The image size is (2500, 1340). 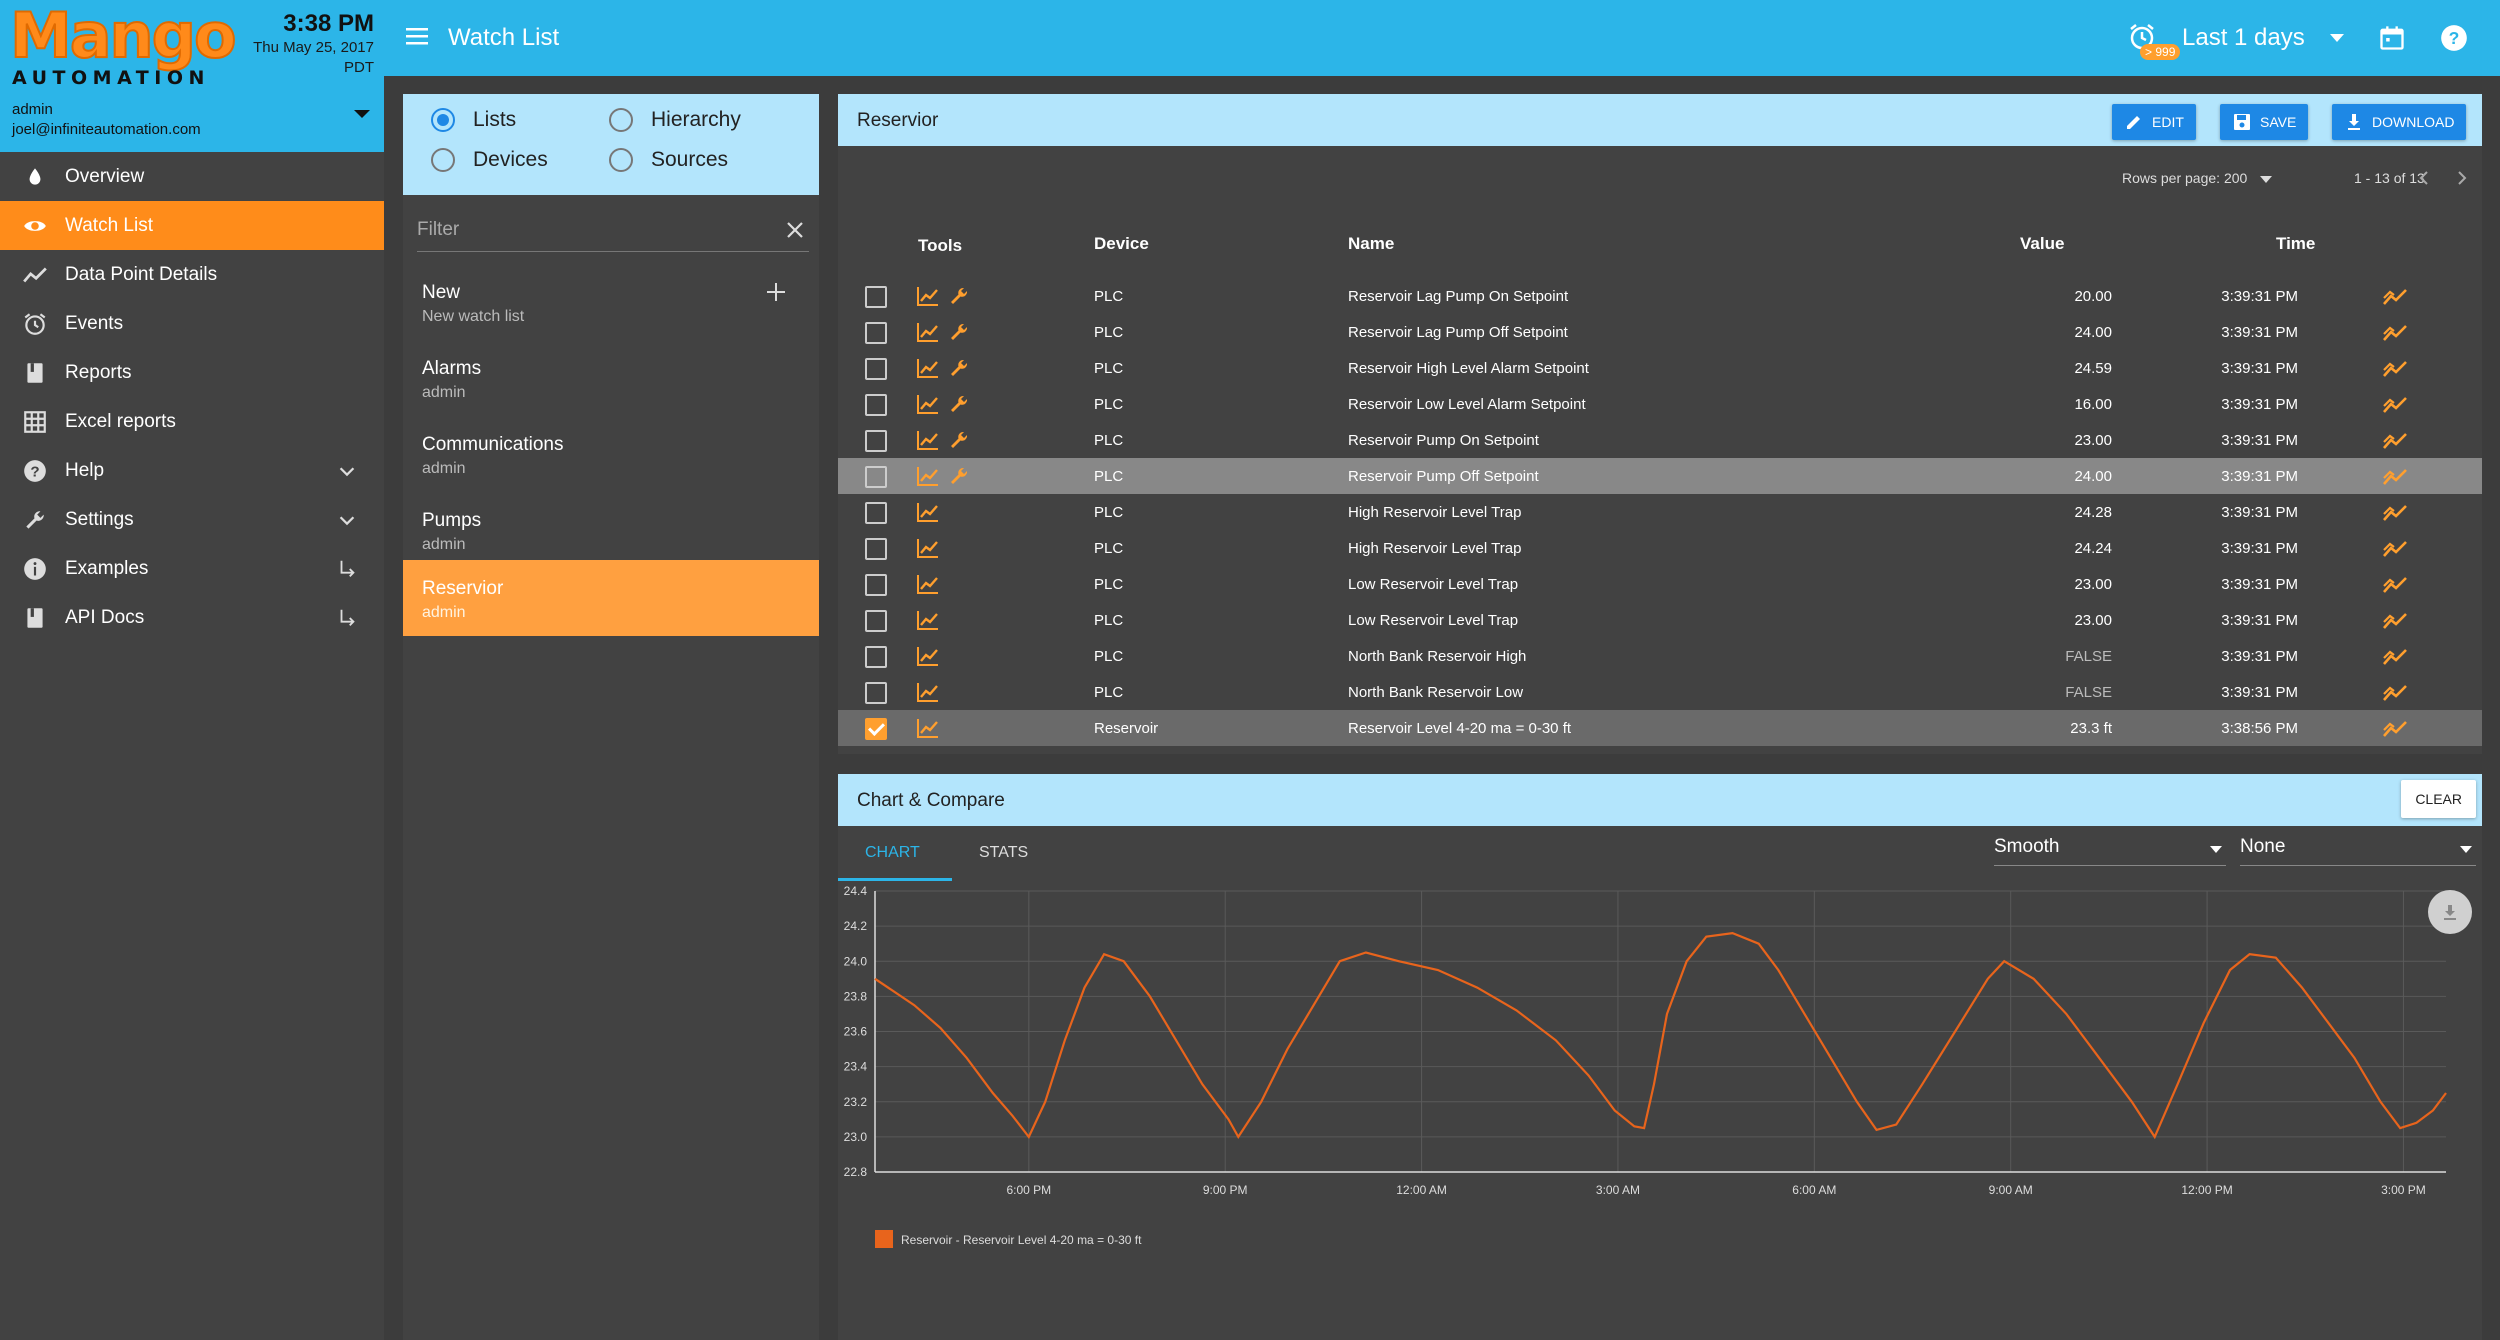 I want to click on chevron-left-icon, so click(x=2424, y=178).